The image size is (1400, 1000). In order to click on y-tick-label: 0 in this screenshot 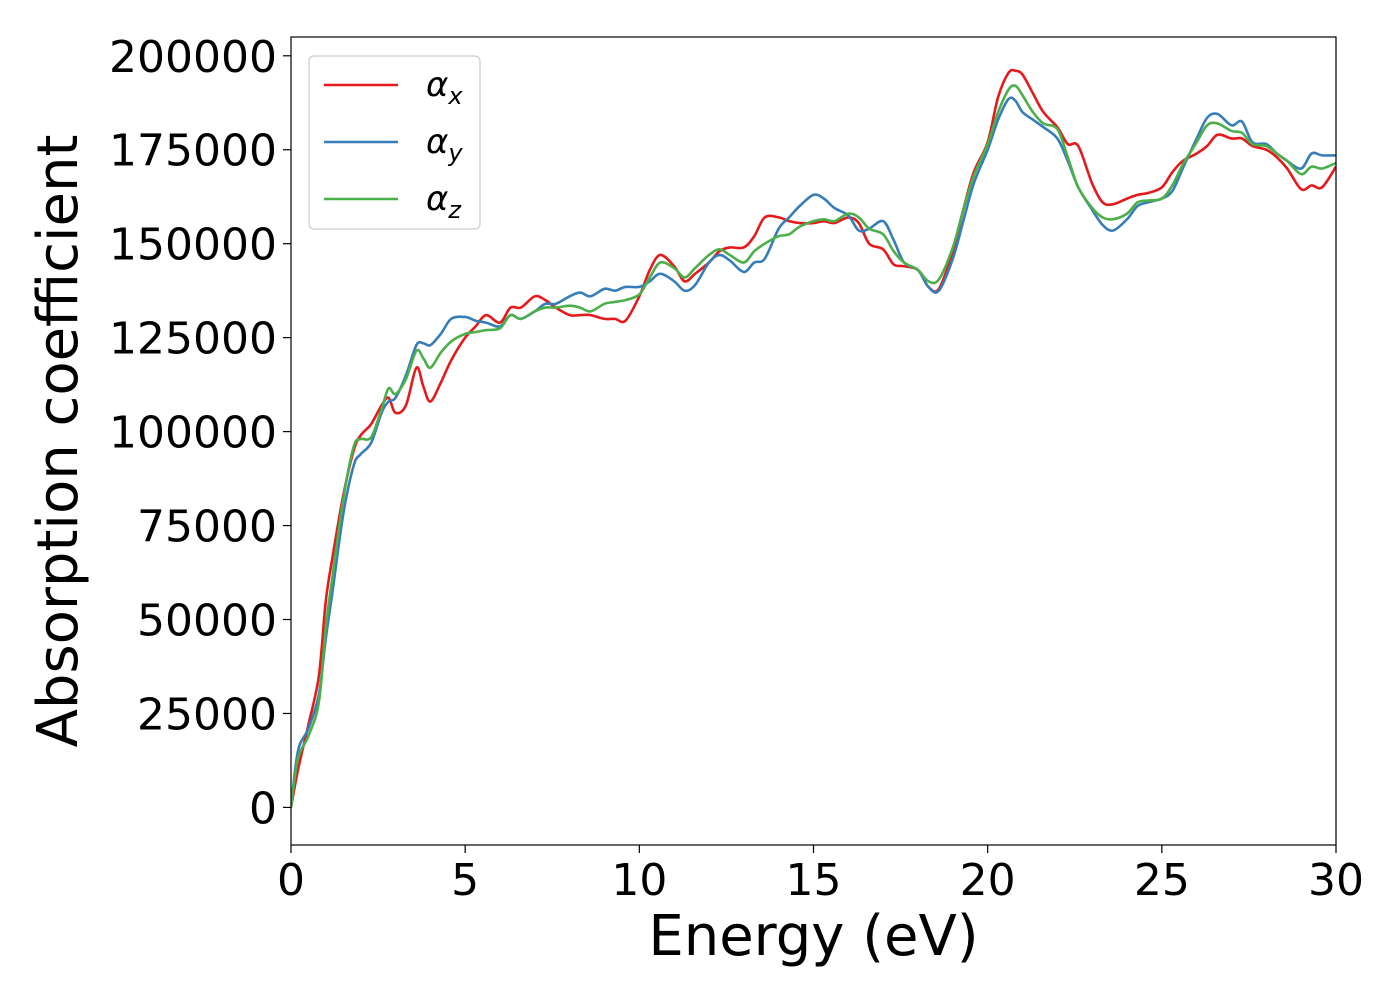, I will do `click(263, 808)`.